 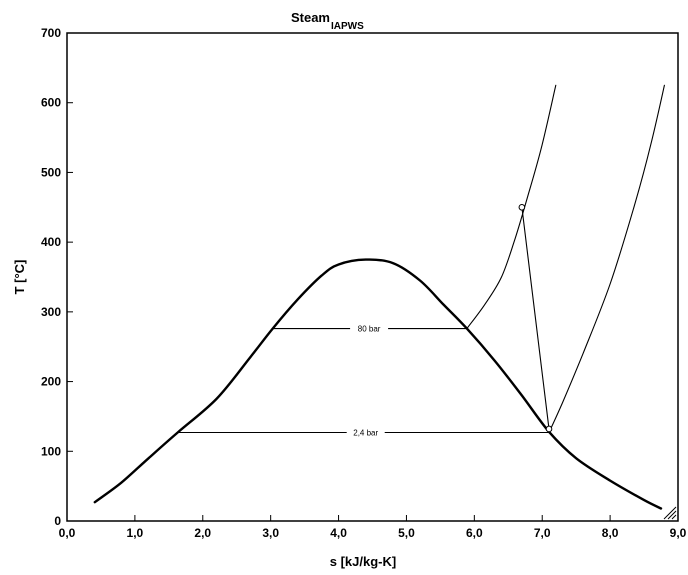 I want to click on series-expansion-line, so click(x=535, y=318).